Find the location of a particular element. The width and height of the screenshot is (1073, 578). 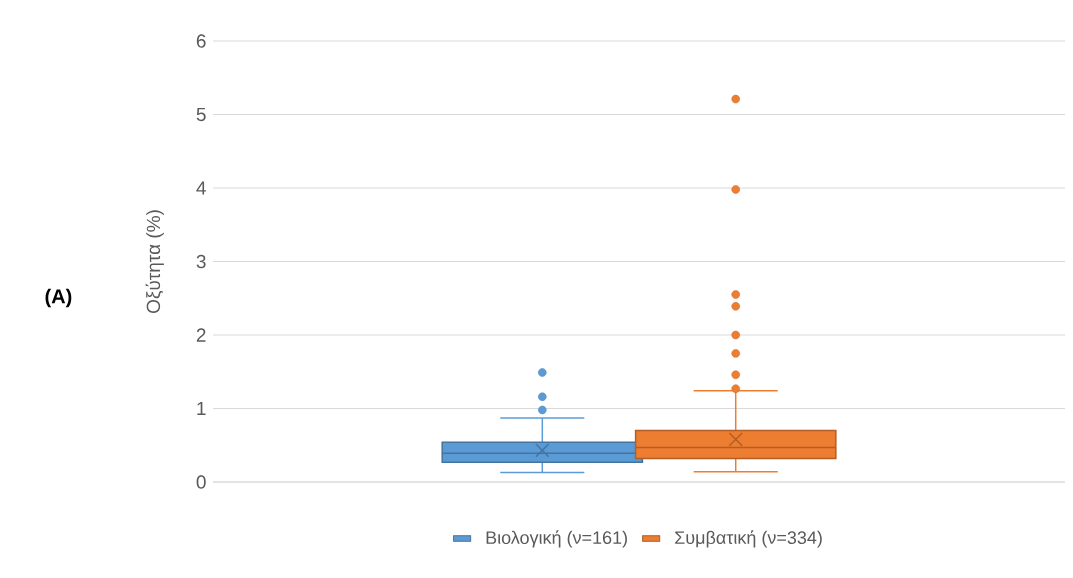

y-tick-label: 1 is located at coordinates (201, 408).